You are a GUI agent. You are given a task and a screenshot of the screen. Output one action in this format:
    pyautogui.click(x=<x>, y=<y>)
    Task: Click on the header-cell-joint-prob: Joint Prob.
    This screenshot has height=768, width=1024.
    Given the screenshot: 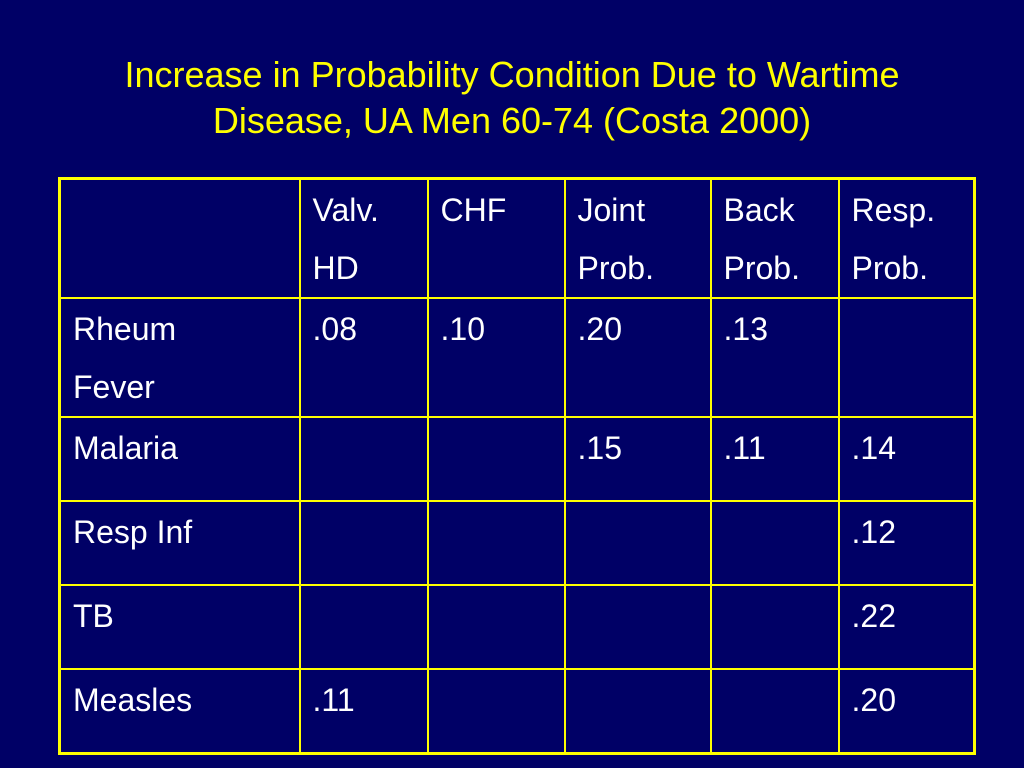 What is the action you would take?
    pyautogui.click(x=637, y=238)
    